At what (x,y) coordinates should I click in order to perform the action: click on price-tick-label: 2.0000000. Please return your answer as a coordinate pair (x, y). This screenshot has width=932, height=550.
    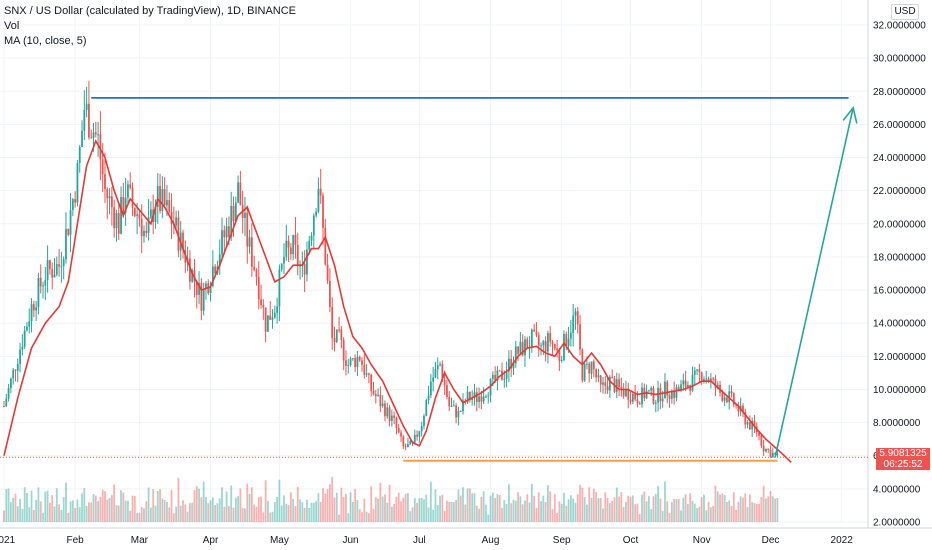
    Looking at the image, I should click on (897, 523).